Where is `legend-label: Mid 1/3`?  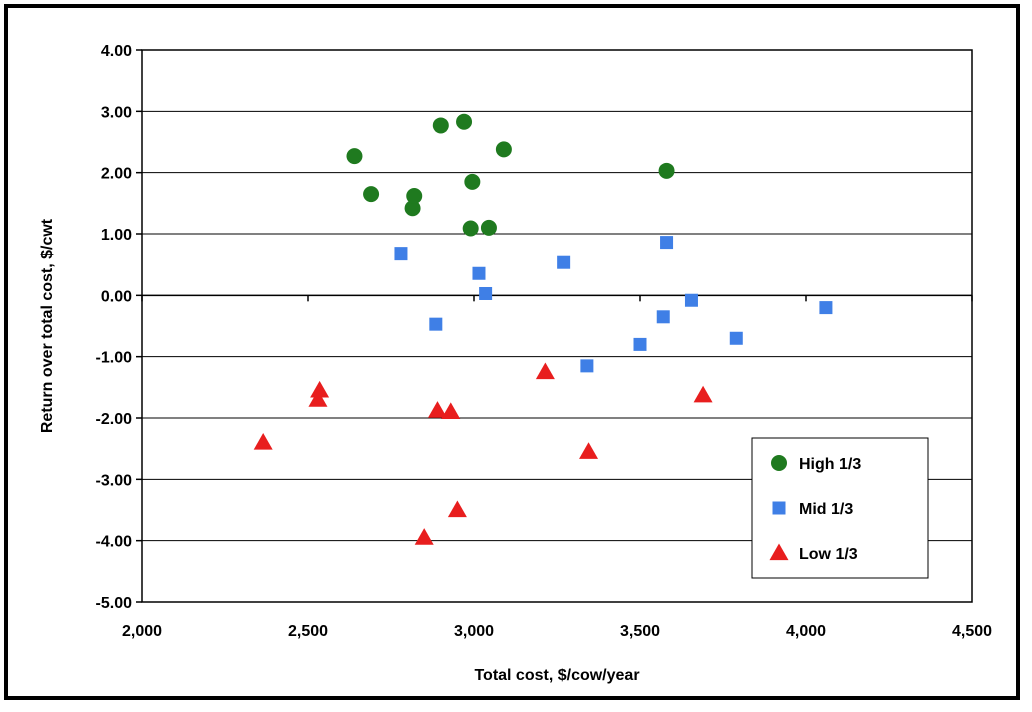
legend-label: Mid 1/3 is located at coordinates (826, 509).